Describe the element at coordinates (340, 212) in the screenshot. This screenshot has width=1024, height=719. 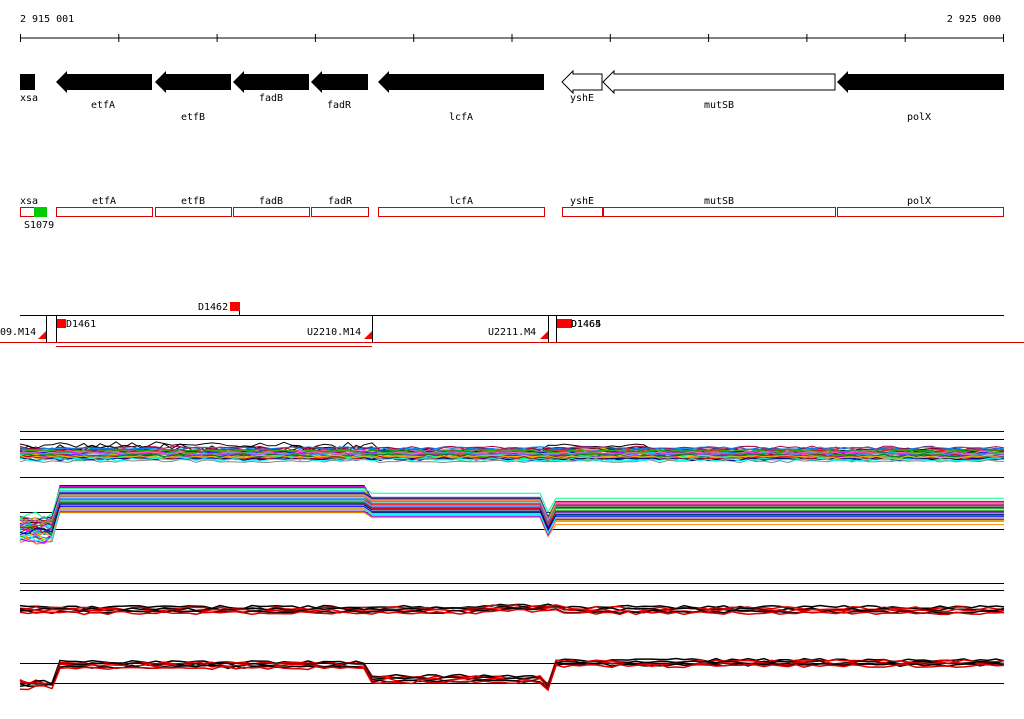
I see `feature-box-fadR` at that location.